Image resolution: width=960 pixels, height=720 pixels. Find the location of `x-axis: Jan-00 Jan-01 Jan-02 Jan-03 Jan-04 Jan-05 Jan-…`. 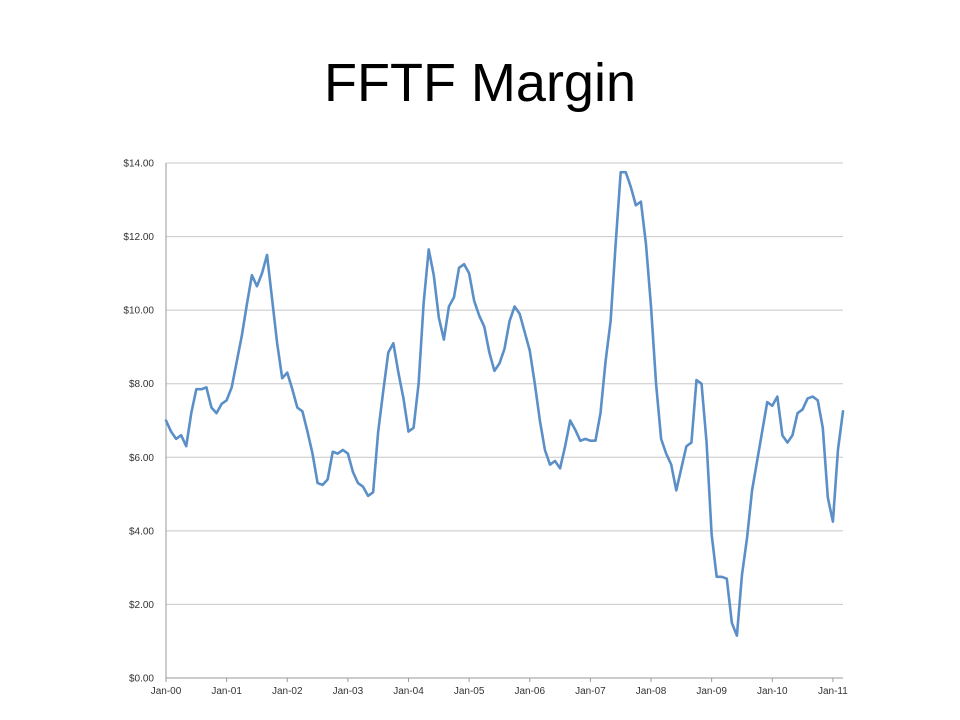

x-axis: Jan-00 Jan-01 Jan-02 Jan-03 Jan-04 Jan-05 Jan-… is located at coordinates (499, 687).